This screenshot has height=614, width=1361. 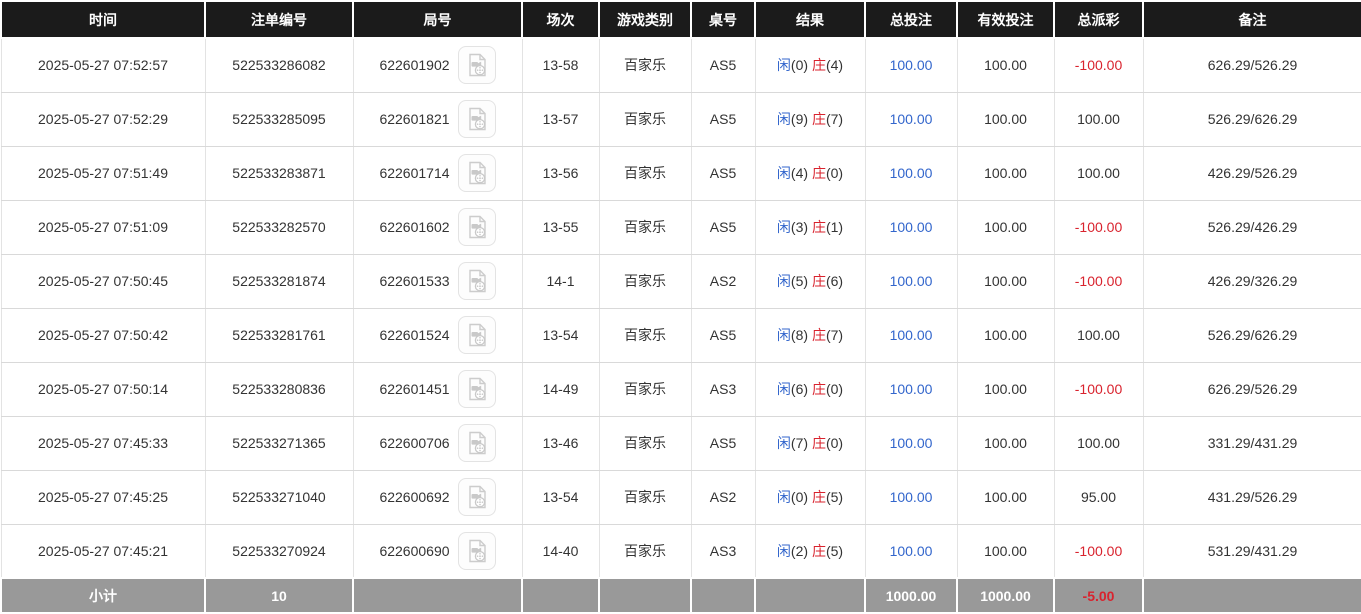 I want to click on subtotal-total-bet: 1000.00, so click(x=911, y=595).